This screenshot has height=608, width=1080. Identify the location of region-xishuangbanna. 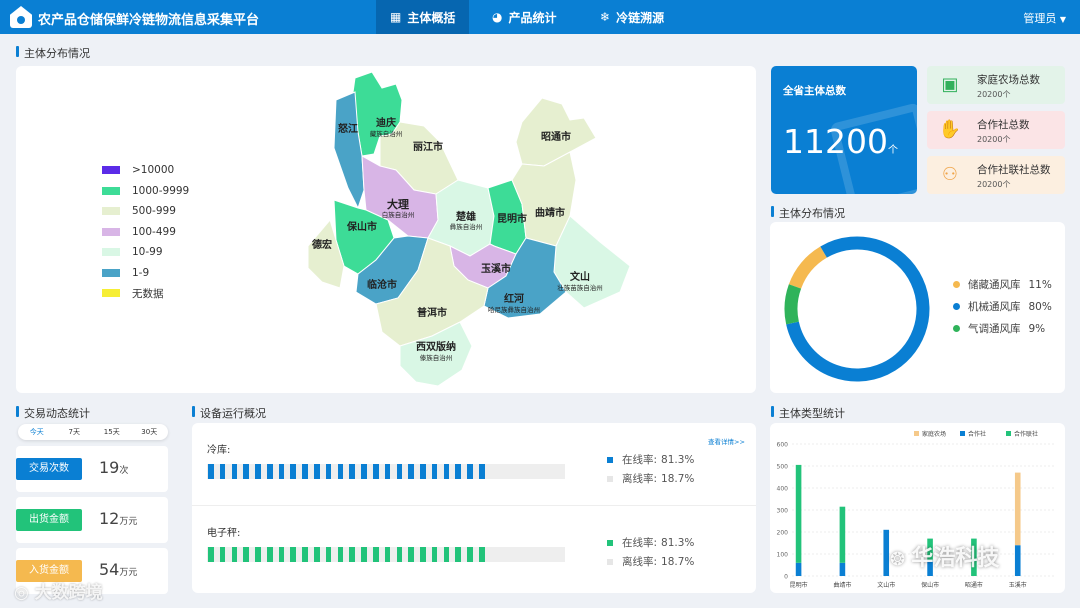
(436, 354).